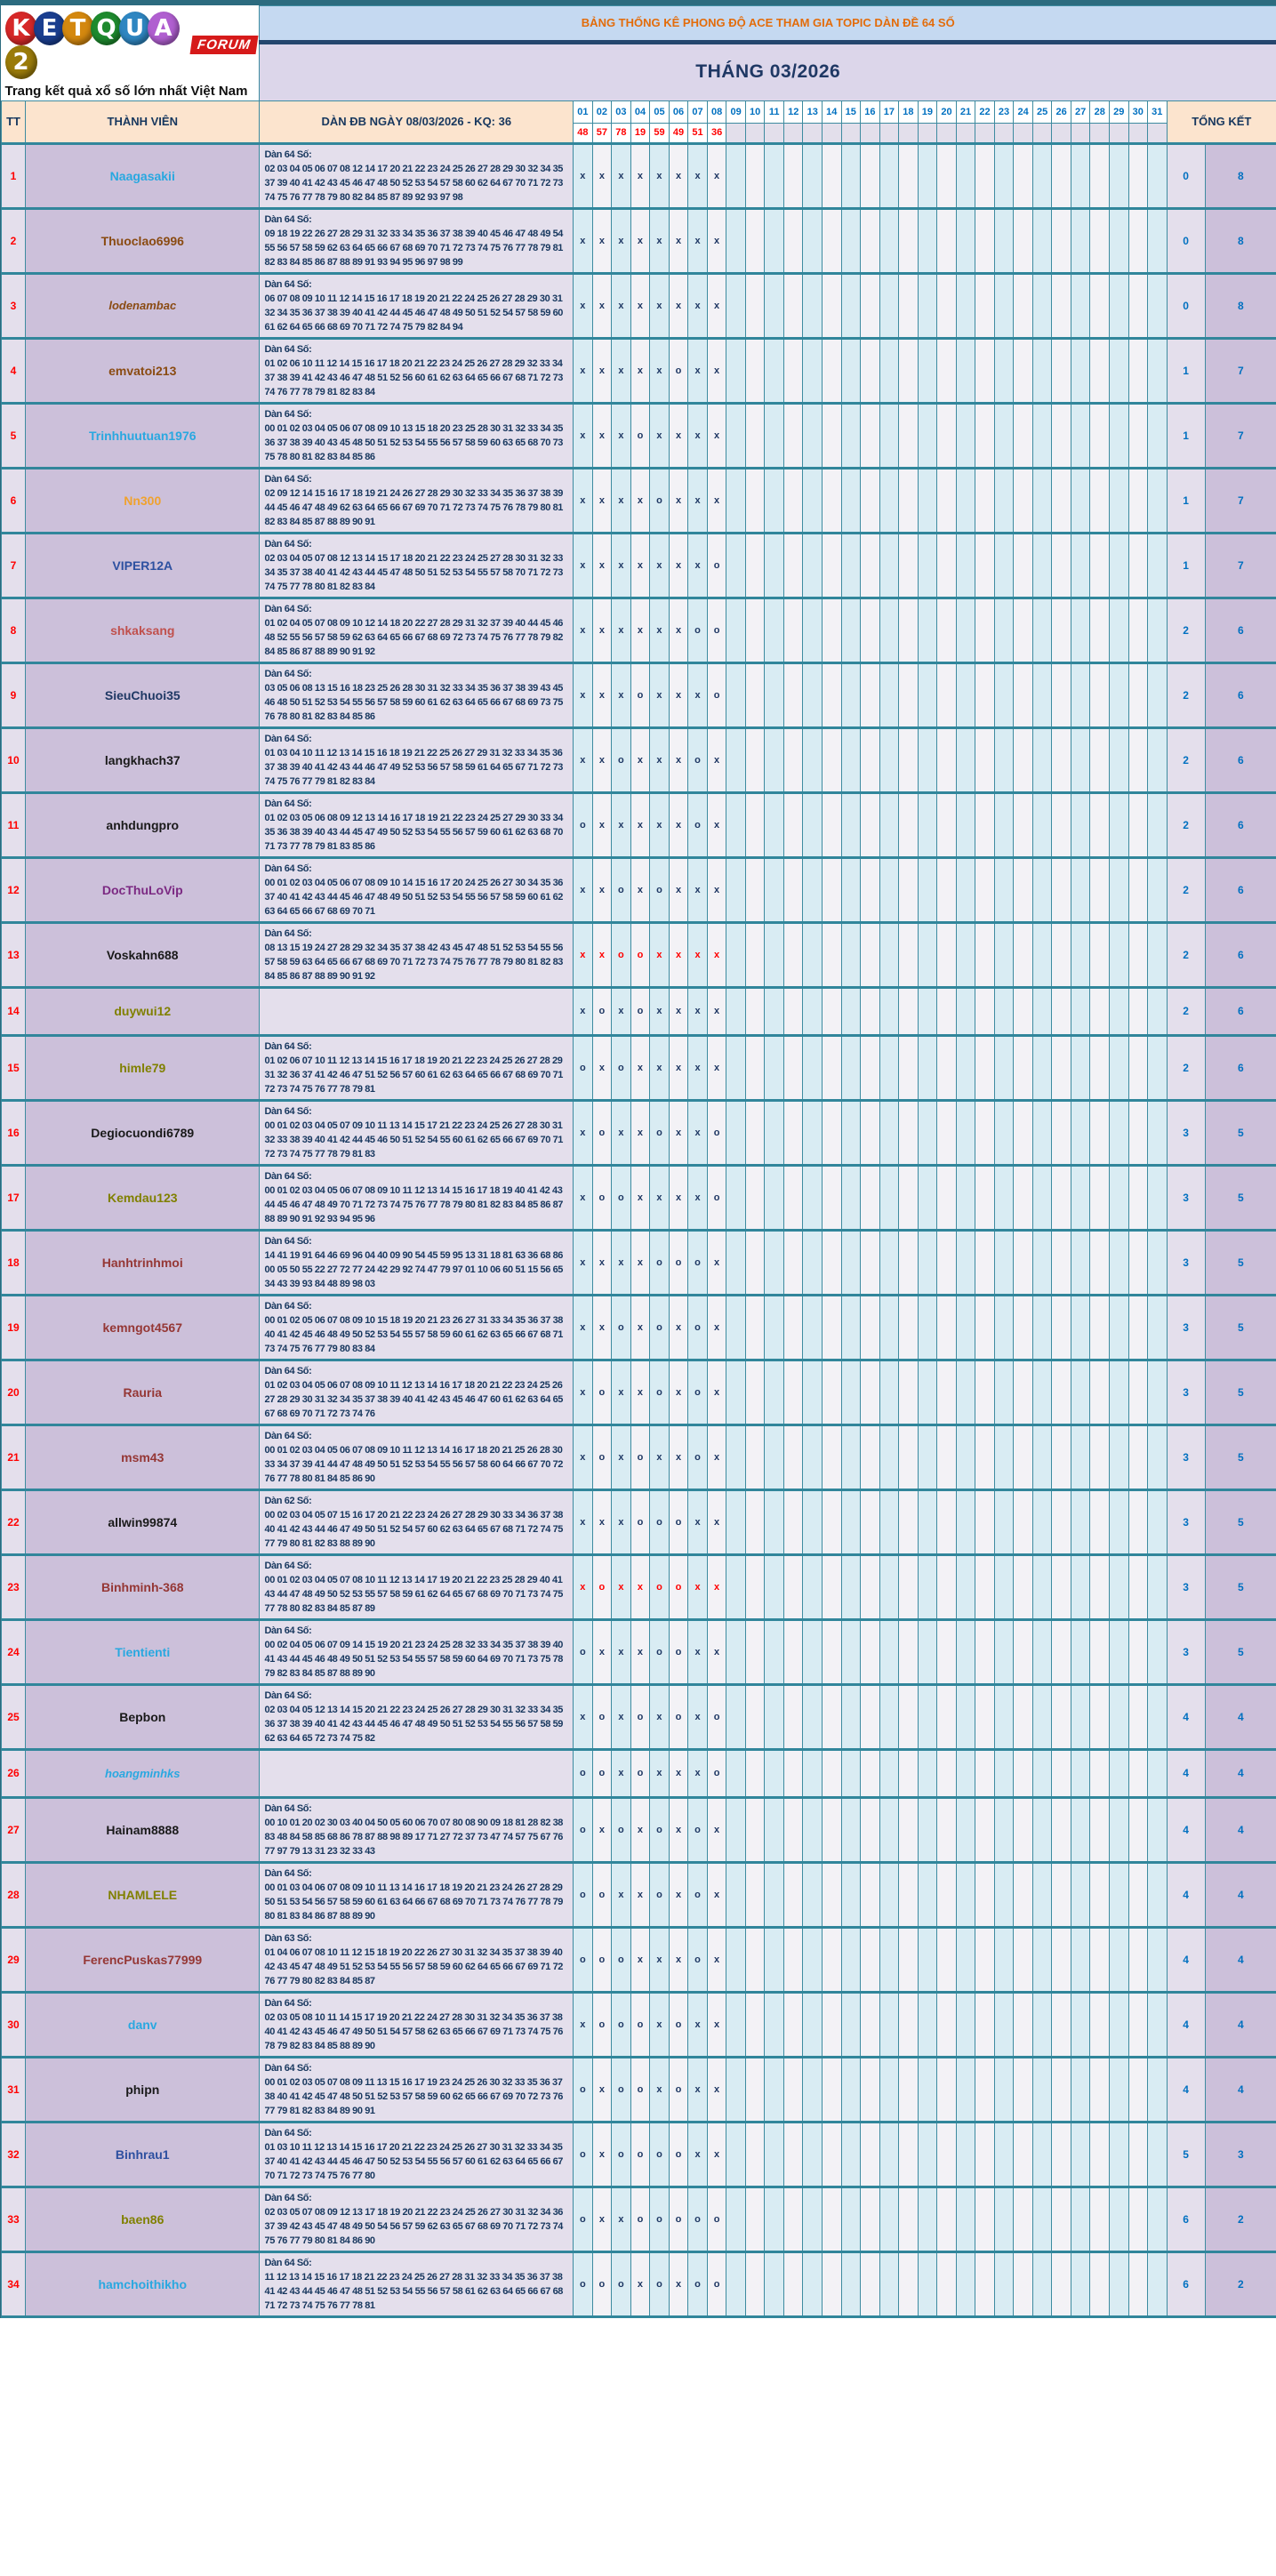 The width and height of the screenshot is (1276, 2576). I want to click on member-name: FerencPuskas77999, so click(143, 1960).